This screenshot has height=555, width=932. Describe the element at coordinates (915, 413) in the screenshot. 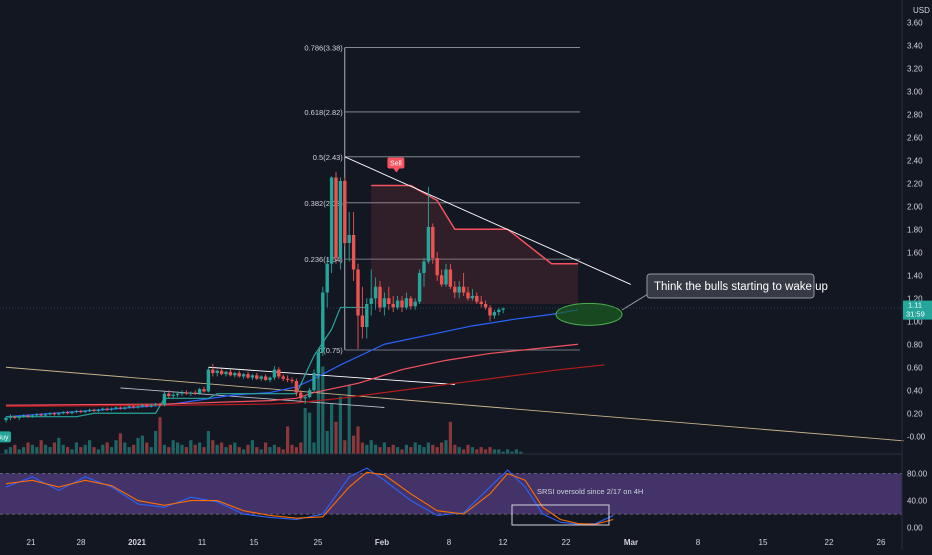

I see `price-tick-label: 0.20` at that location.